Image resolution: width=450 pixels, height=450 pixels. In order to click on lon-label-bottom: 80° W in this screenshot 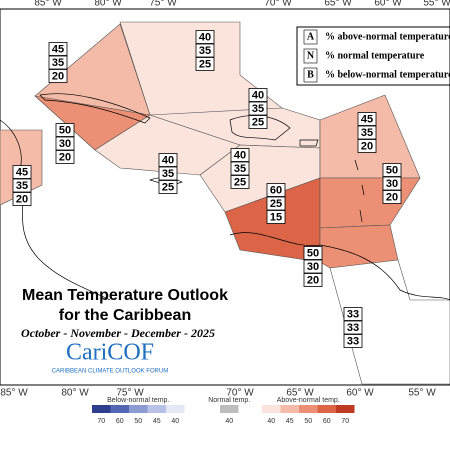, I will do `click(75, 393)`.